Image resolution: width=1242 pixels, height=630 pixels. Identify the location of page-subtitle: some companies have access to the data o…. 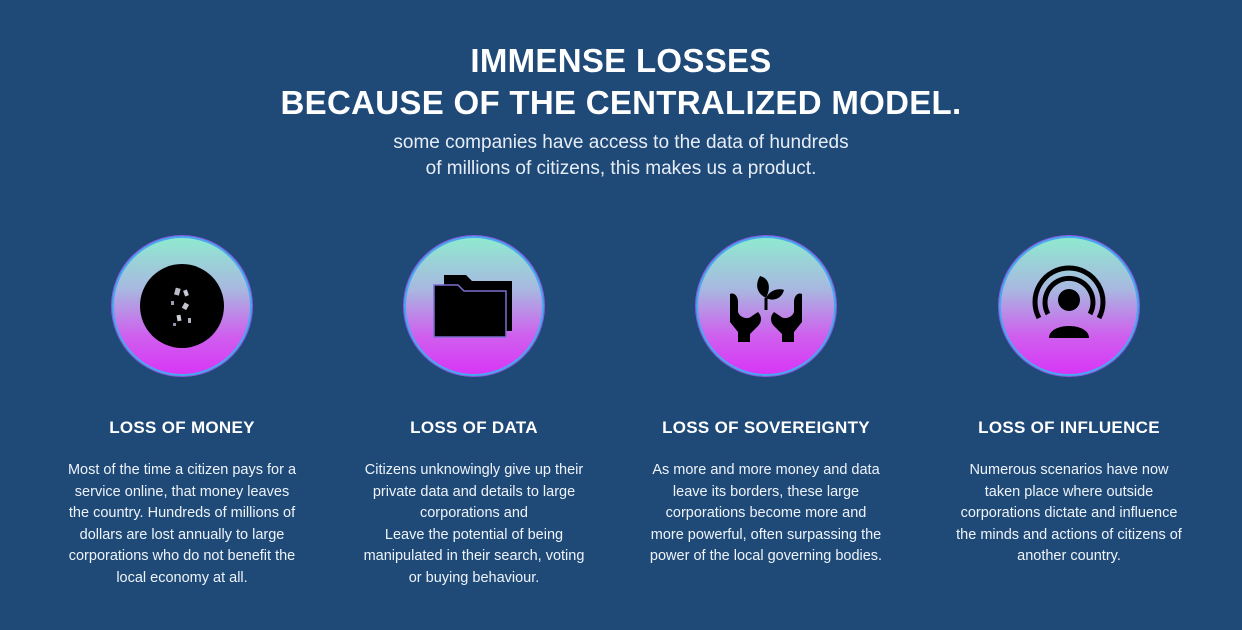
(621, 156).